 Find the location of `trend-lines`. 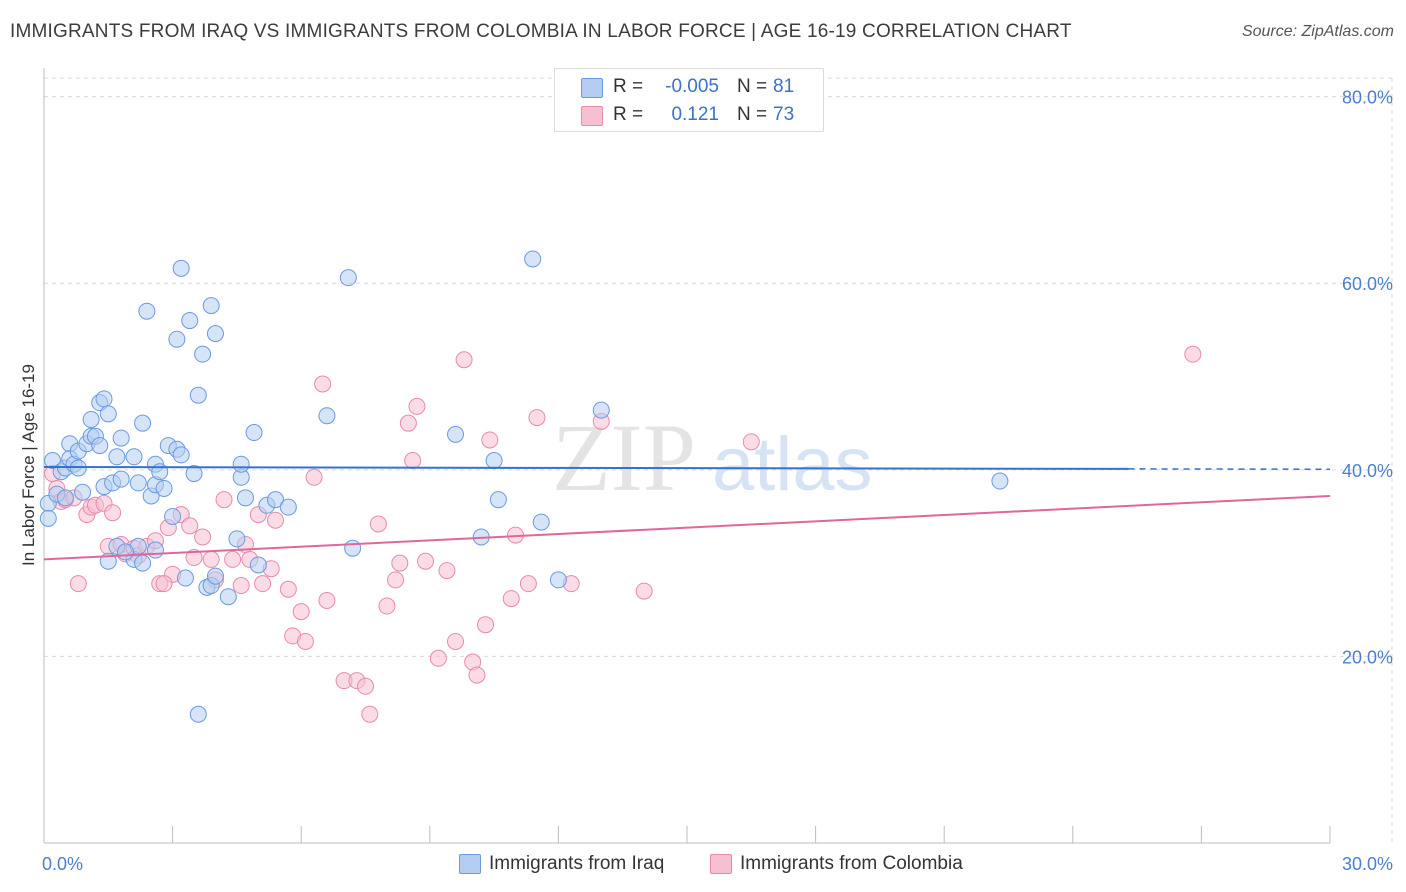

trend-lines is located at coordinates (687, 513).